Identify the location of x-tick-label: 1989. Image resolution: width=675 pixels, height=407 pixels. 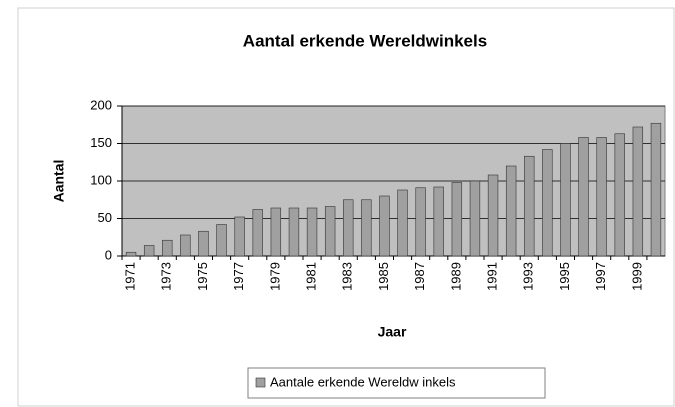
(455, 276).